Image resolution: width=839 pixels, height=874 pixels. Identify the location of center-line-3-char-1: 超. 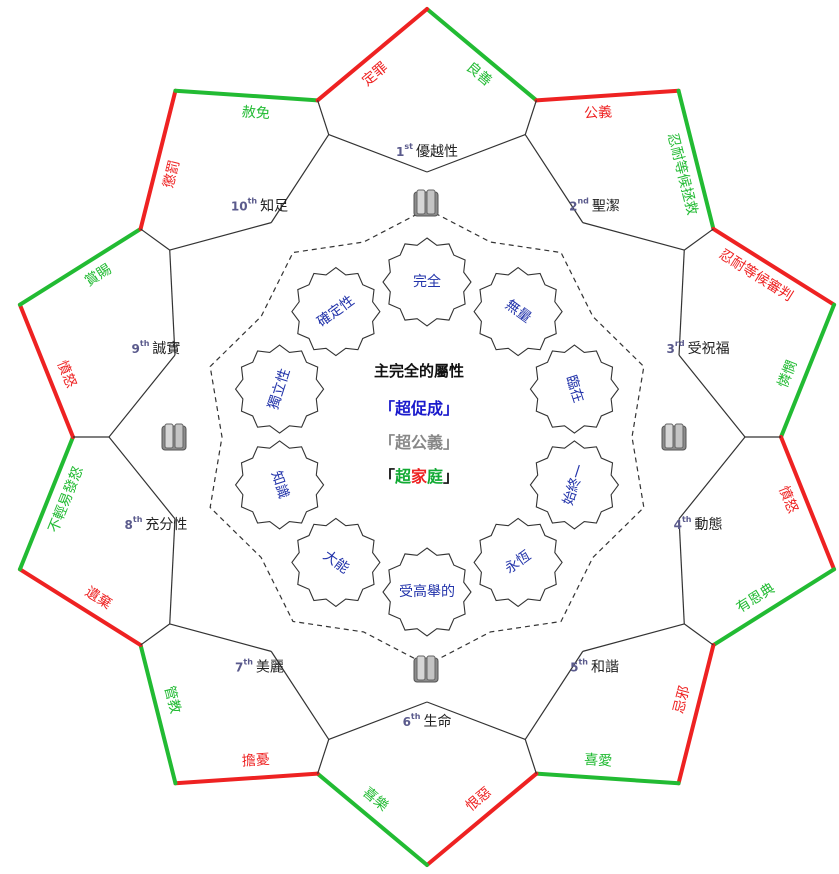
(402, 476).